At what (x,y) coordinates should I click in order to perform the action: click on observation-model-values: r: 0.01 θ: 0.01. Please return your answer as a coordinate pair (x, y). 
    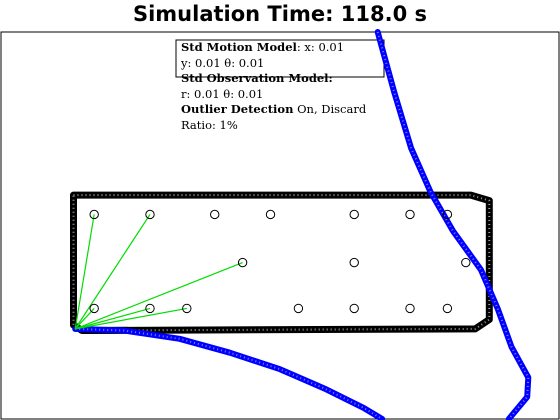
    Looking at the image, I should click on (222, 93).